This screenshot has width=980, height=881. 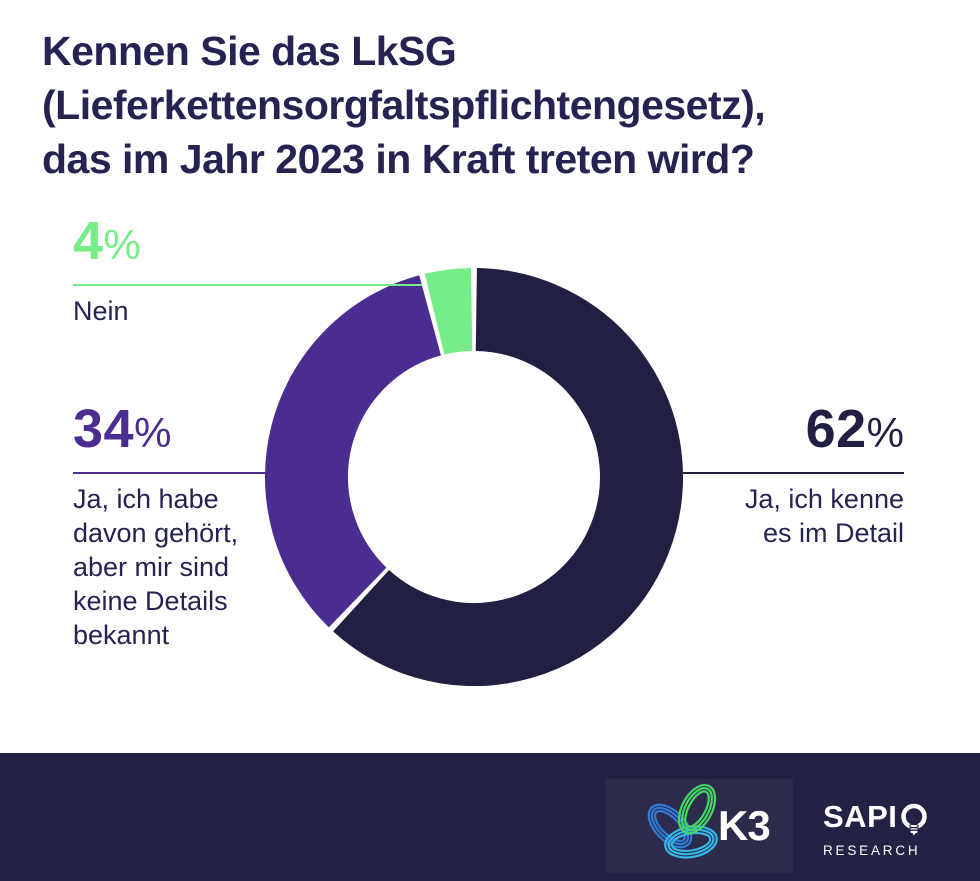 What do you see at coordinates (872, 850) in the screenshot?
I see `sapio-logo-subtext: RESEARCH` at bounding box center [872, 850].